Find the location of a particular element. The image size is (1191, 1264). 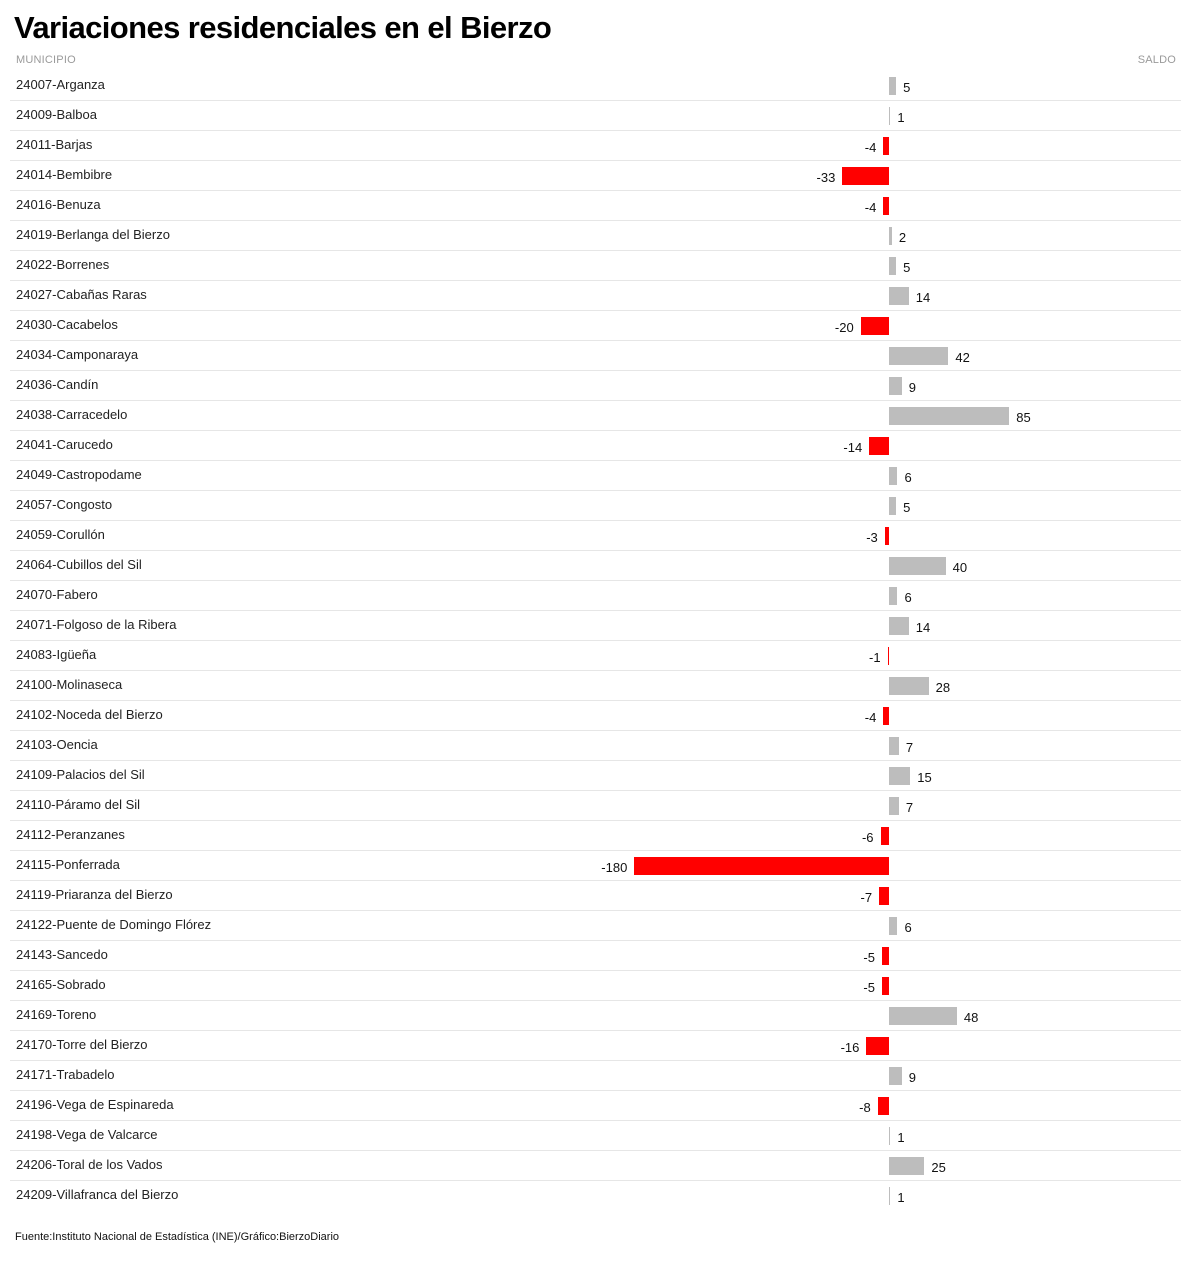

table-row: 24169-Toreno 48 is located at coordinates (595, 1016).